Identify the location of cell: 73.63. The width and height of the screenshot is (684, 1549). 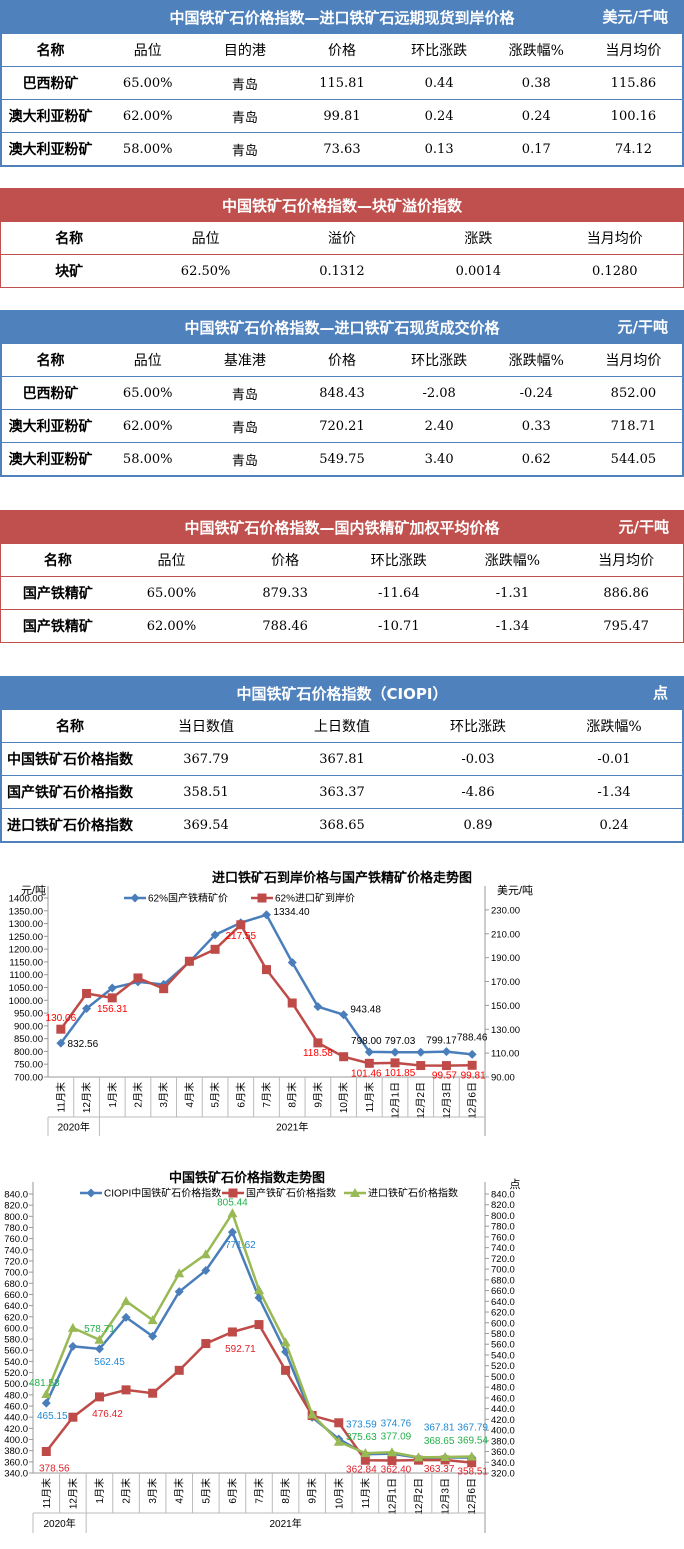
(342, 149).